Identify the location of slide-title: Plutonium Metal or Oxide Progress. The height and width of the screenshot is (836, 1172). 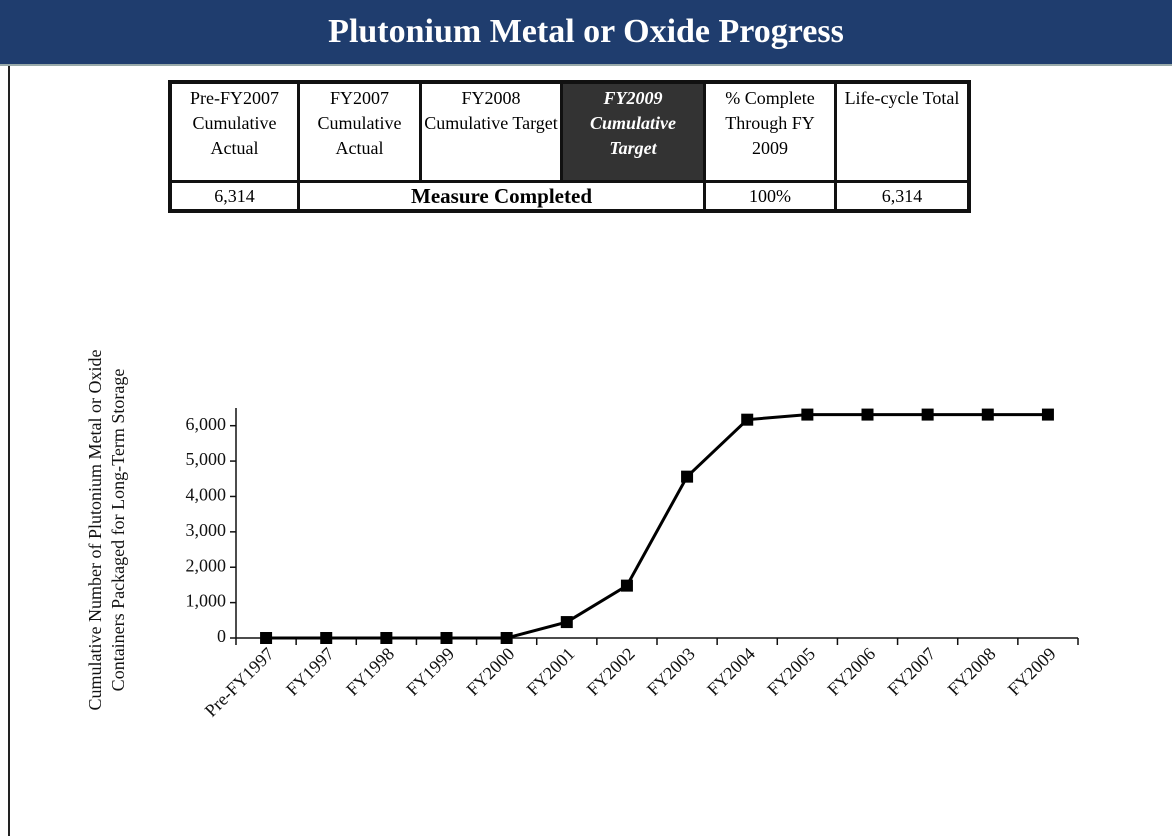
(586, 33).